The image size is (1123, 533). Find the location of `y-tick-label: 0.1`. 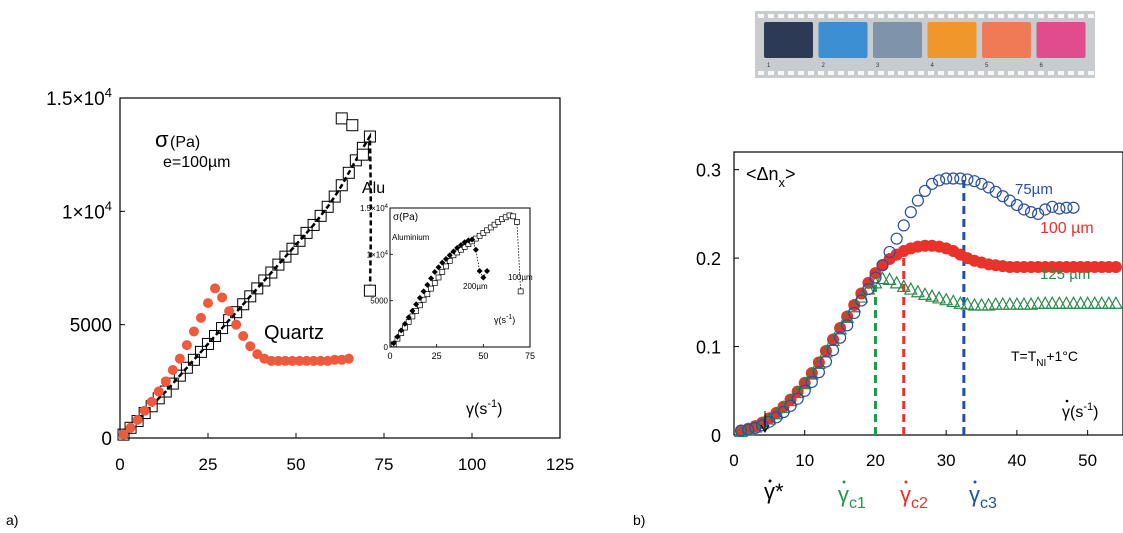

y-tick-label: 0.1 is located at coordinates (708, 348).